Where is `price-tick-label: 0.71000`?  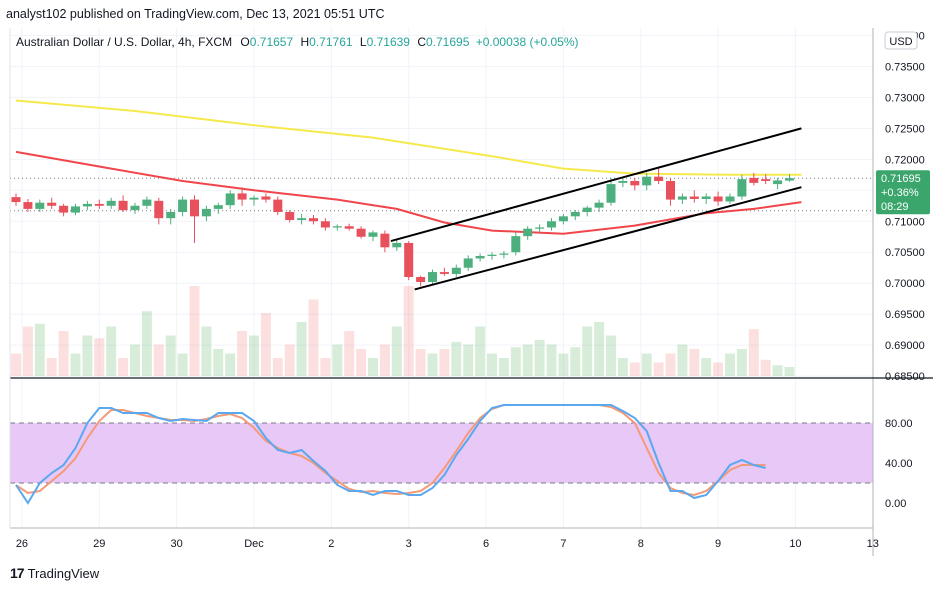
price-tick-label: 0.71000 is located at coordinates (905, 222).